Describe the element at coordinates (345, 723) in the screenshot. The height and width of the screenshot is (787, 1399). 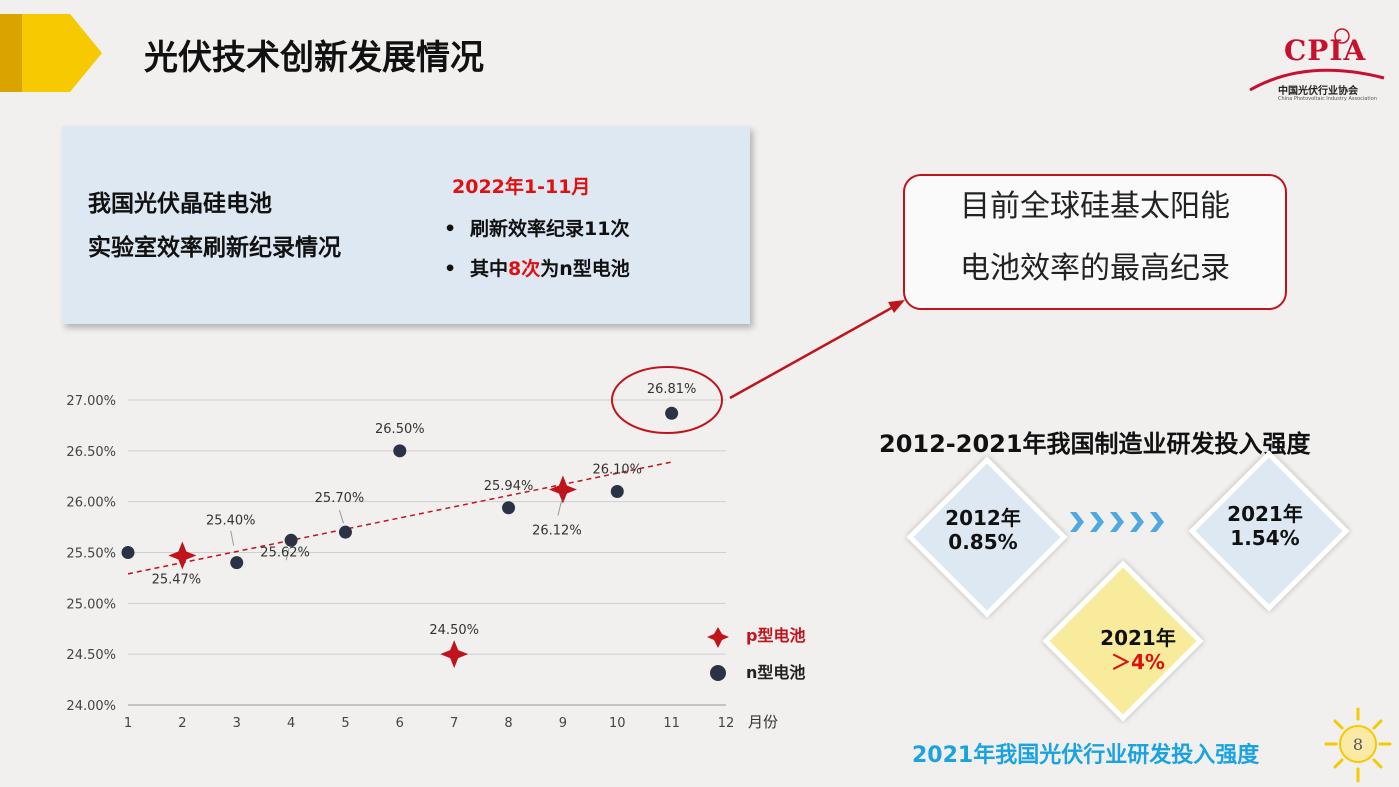
I see `x-tick-label: 5` at that location.